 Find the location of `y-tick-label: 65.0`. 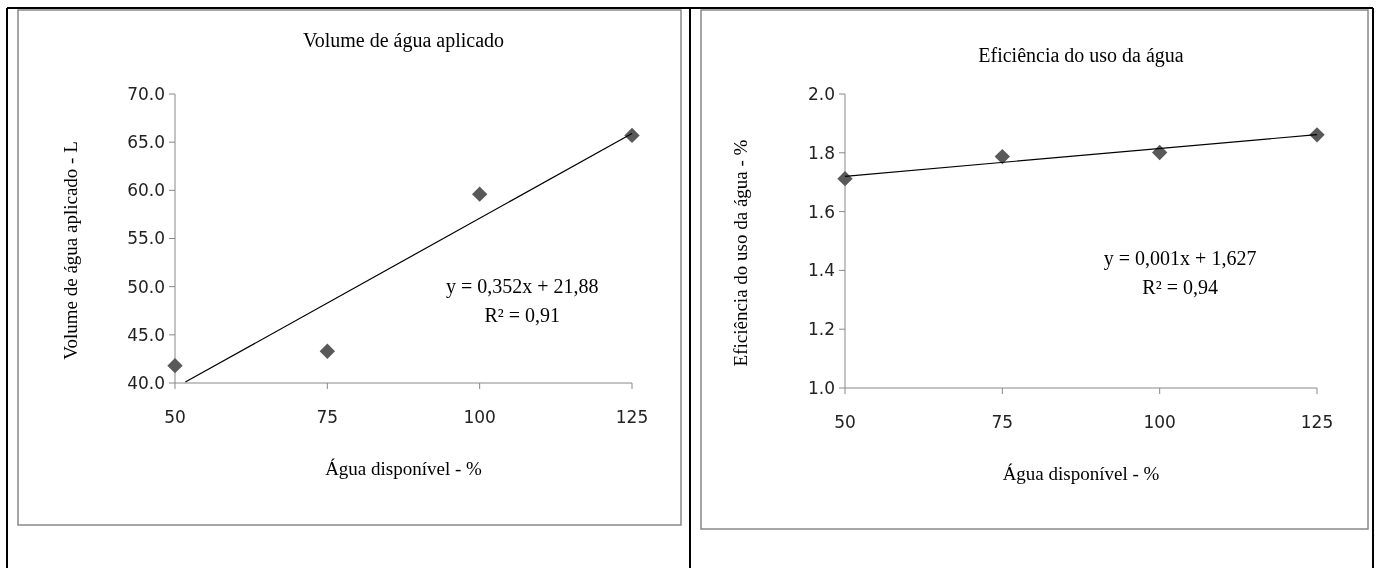

y-tick-label: 65.0 is located at coordinates (146, 142).